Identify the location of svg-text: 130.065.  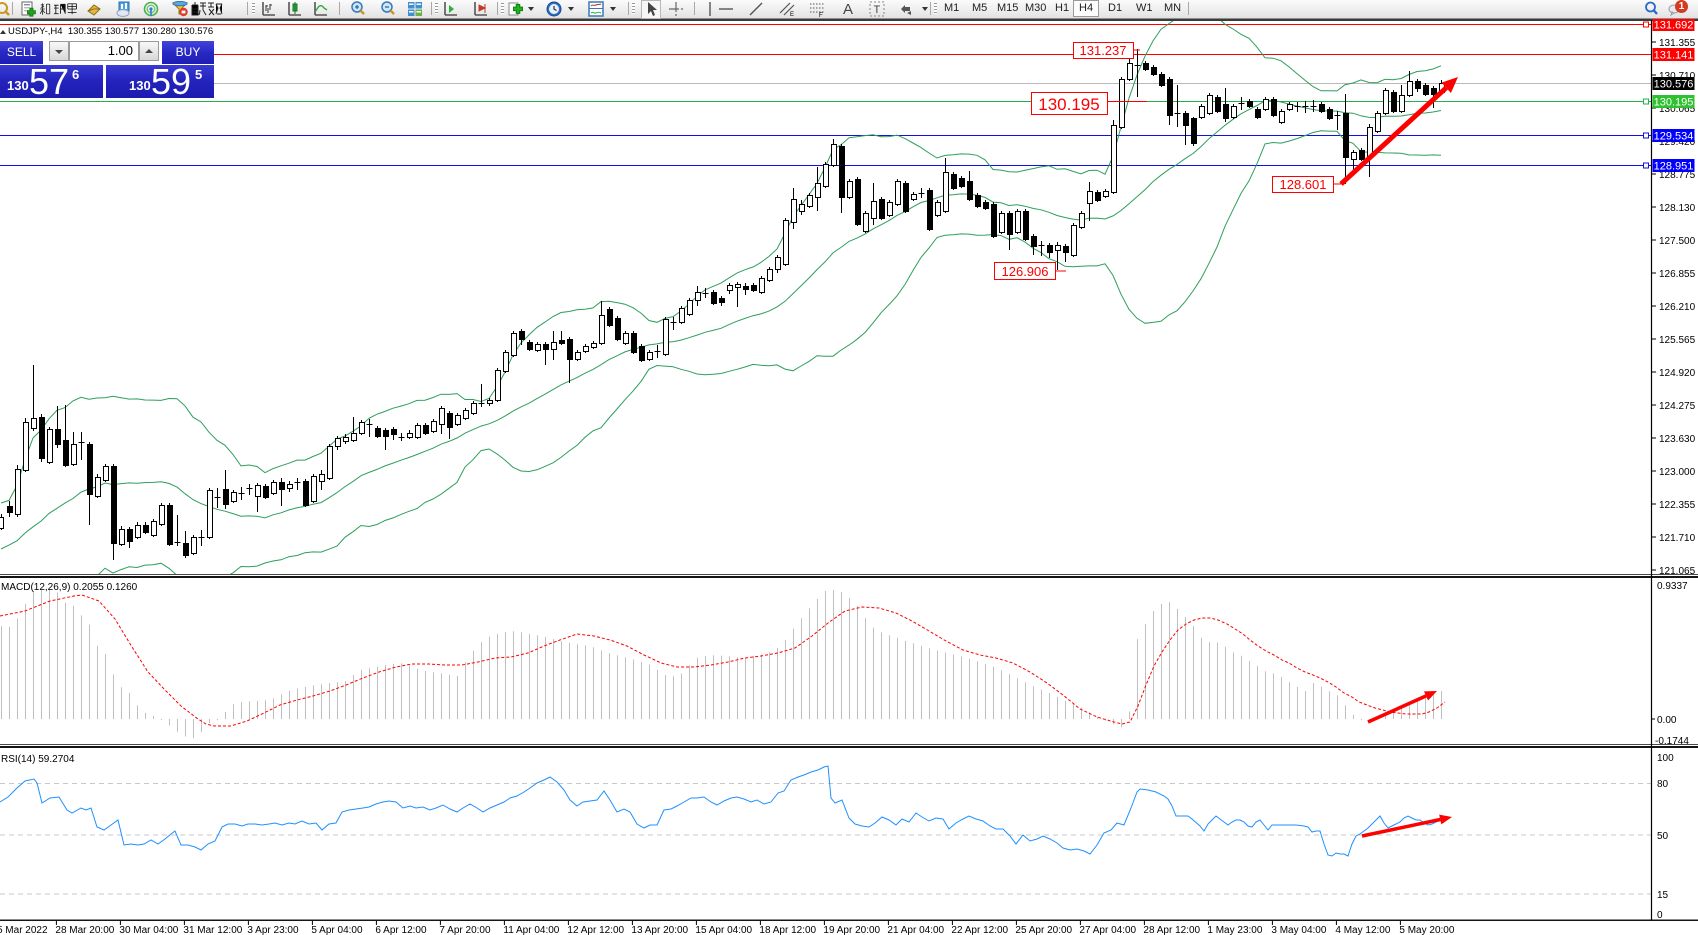
(1677, 109).